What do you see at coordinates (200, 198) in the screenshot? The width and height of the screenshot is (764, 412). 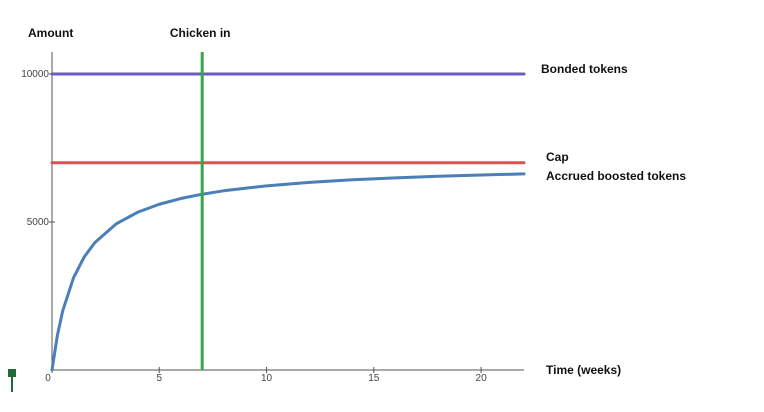 I see `annotation-layer: Chicken in` at bounding box center [200, 198].